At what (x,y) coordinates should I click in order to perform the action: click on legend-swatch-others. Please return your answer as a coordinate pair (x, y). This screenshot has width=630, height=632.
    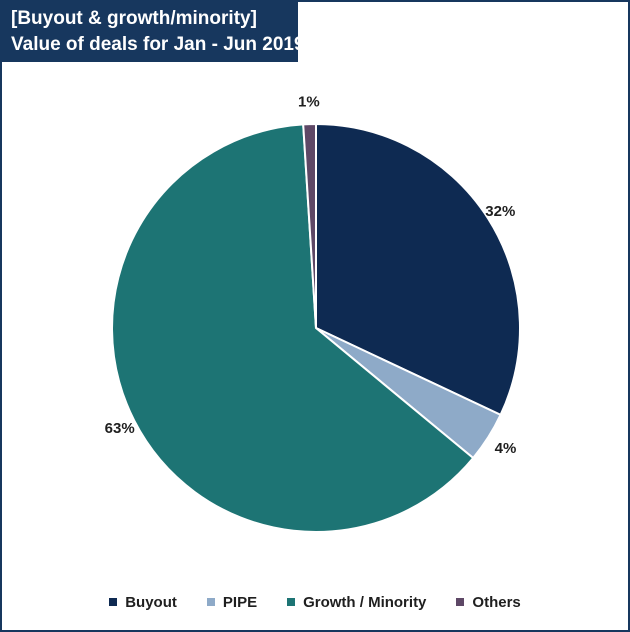
    Looking at the image, I should click on (460, 602).